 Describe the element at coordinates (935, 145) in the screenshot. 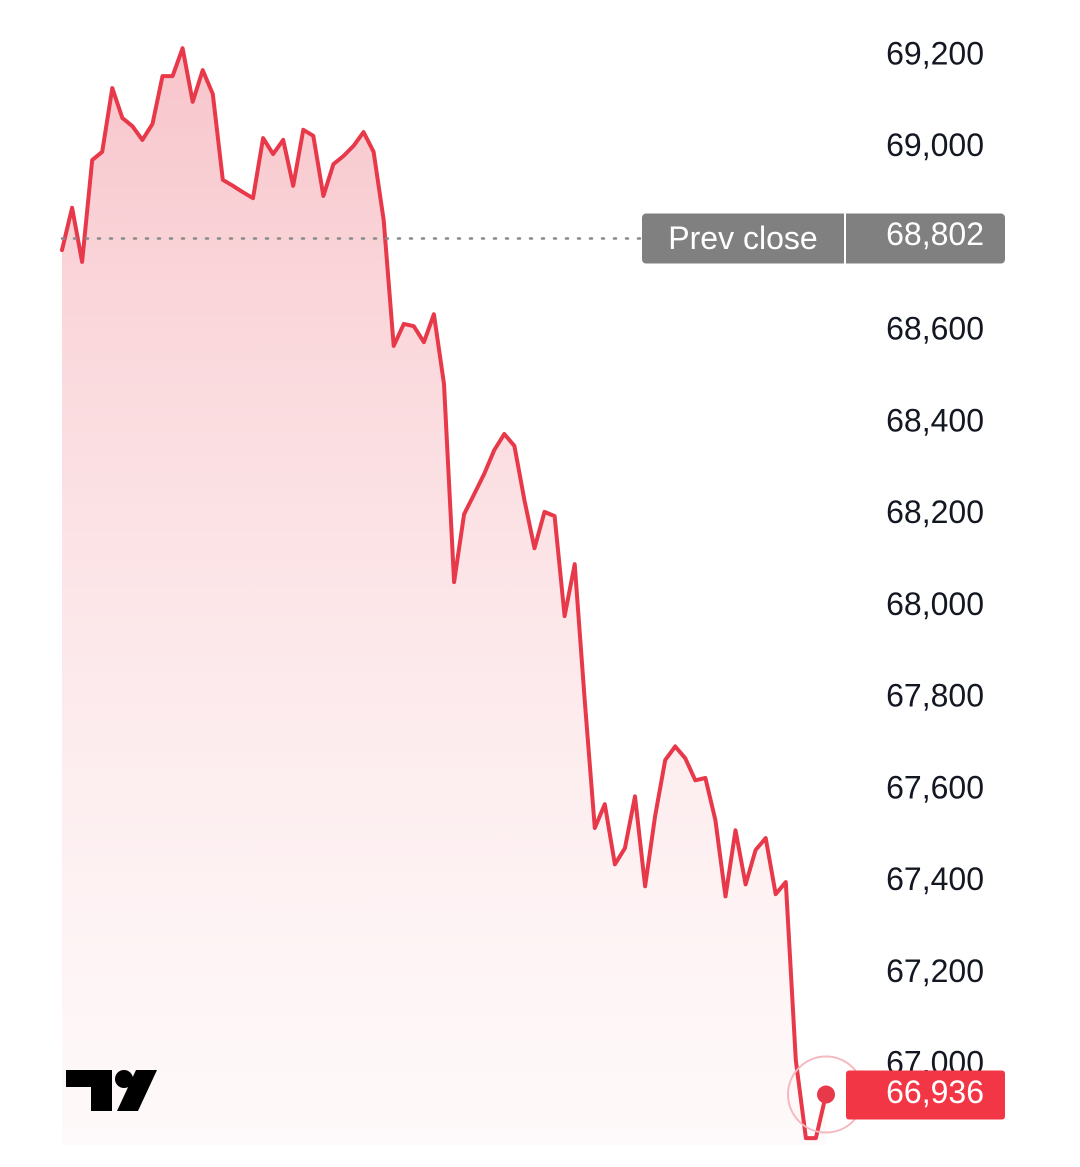

I see `y-tick-label: 69,000` at that location.